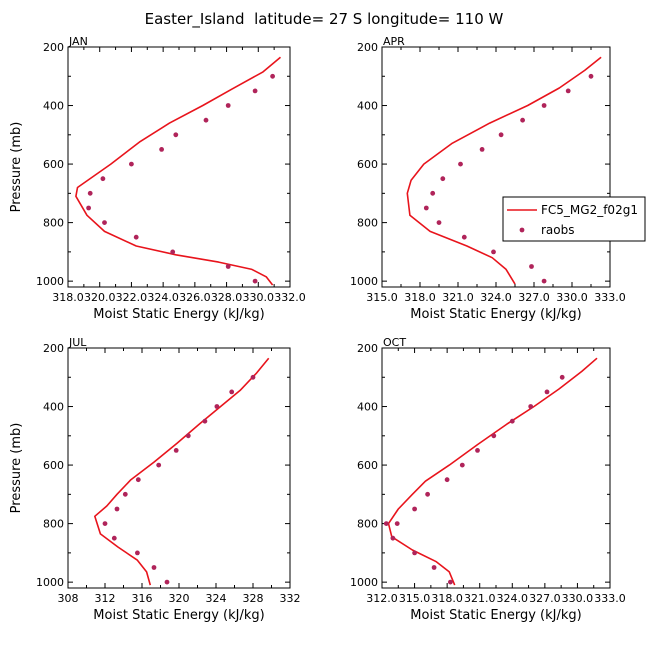 This screenshot has width=648, height=653. What do you see at coordinates (382, 598) in the screenshot?
I see `x-tick-label: 312.0` at bounding box center [382, 598].